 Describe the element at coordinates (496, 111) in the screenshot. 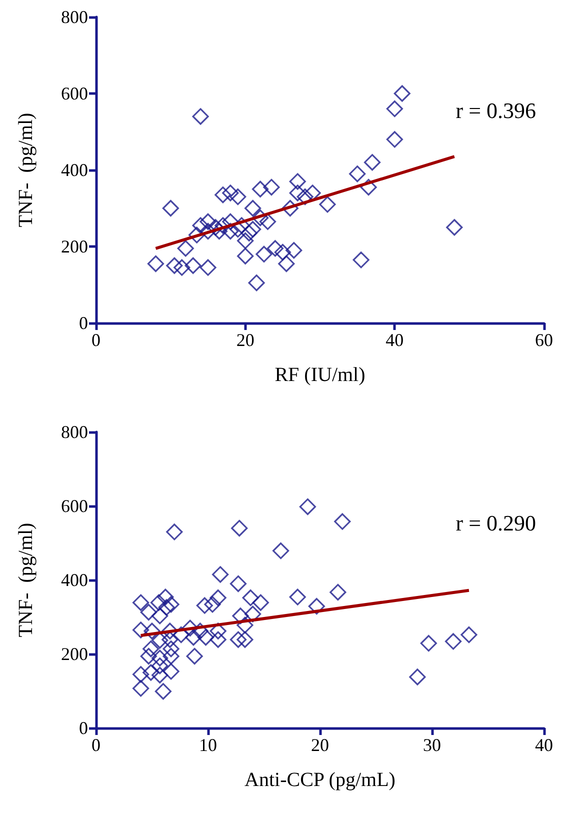

I see `annotation: r = 0.396` at that location.